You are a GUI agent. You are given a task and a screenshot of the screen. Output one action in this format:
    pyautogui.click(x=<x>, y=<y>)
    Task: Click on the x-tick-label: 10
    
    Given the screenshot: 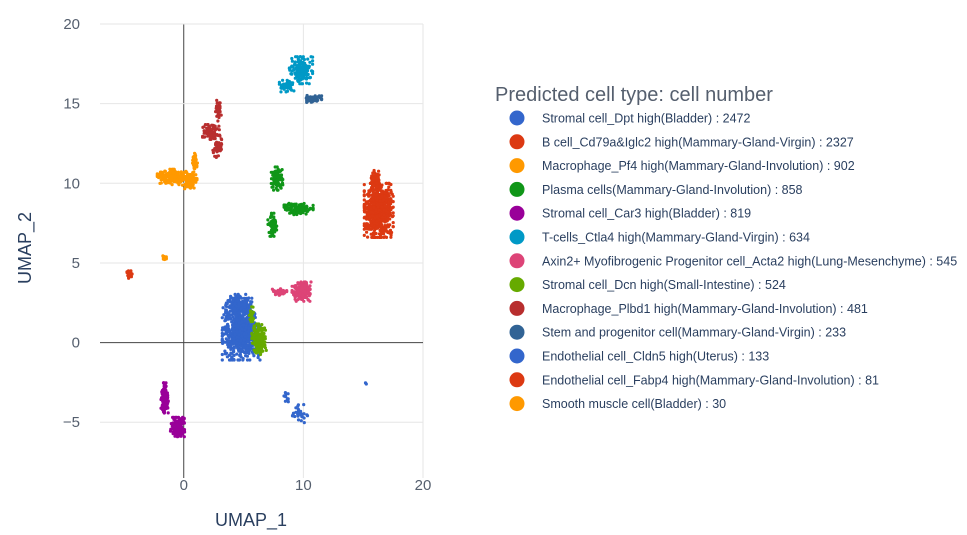 What is the action you would take?
    pyautogui.click(x=303, y=485)
    